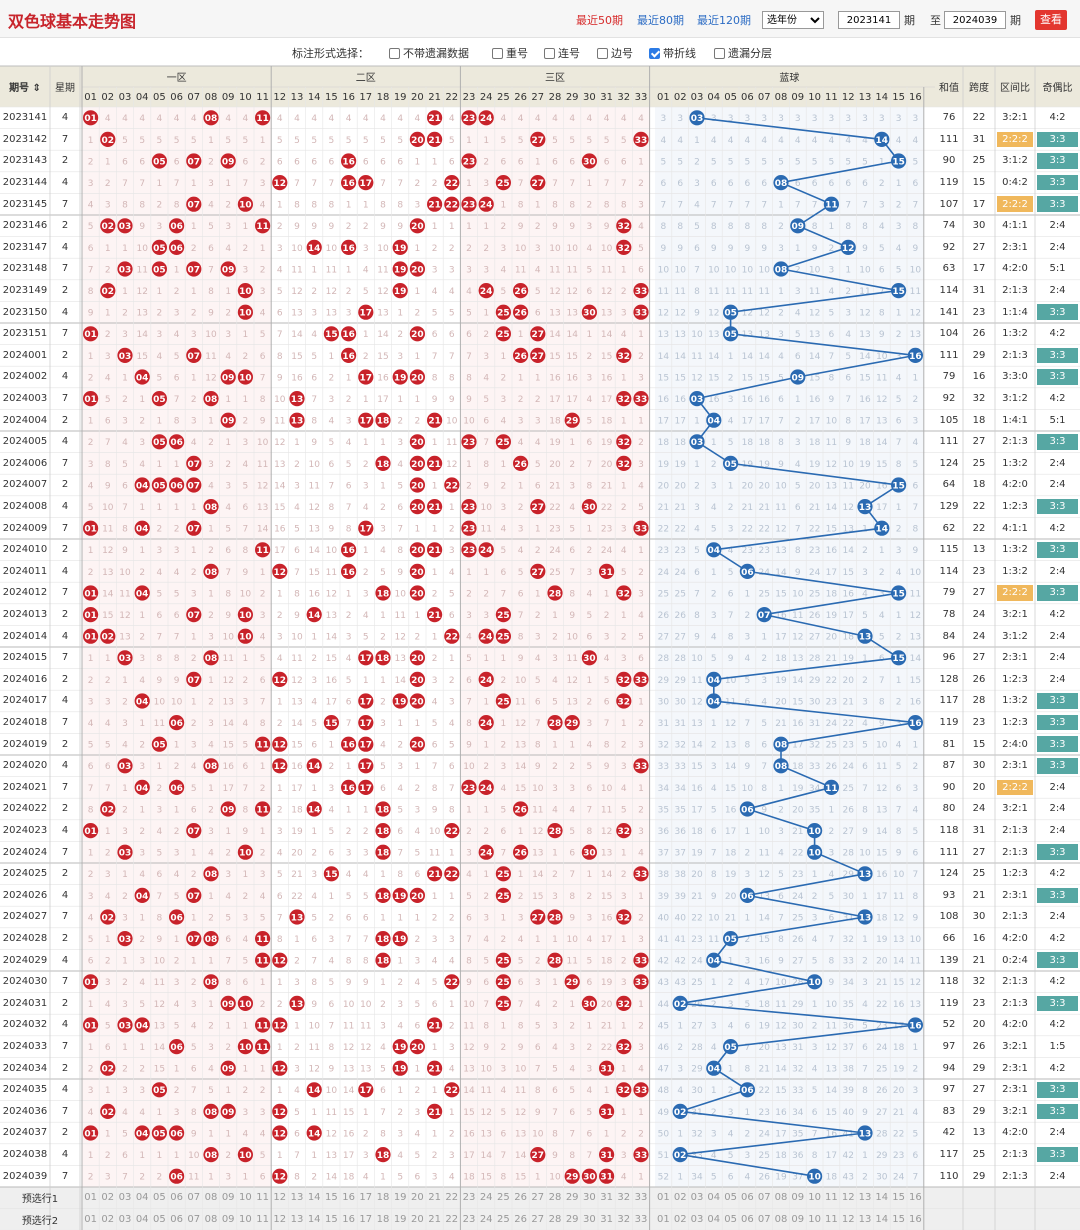  Describe the element at coordinates (869, 20) in the screenshot. I see `from-issue-input` at that location.